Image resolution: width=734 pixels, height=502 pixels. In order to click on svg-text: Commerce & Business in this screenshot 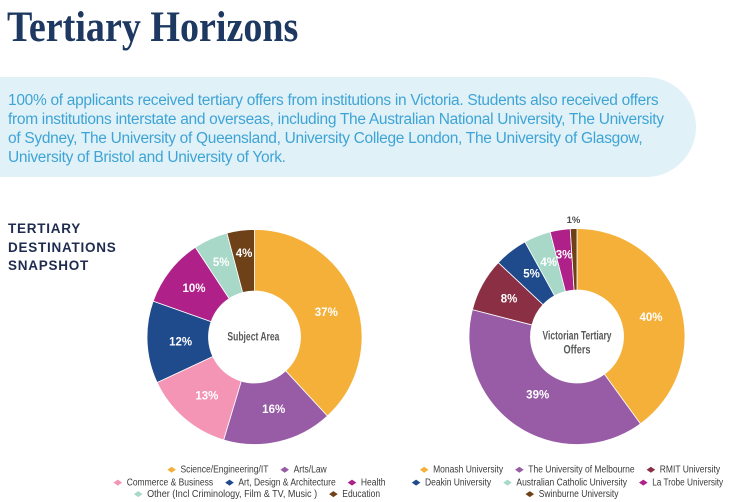, I will do `click(170, 483)`.